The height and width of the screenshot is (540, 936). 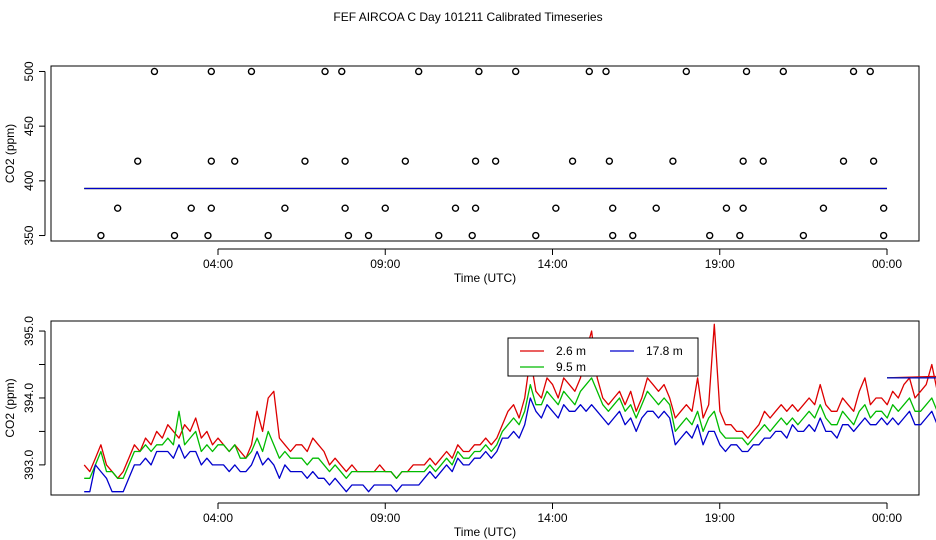 What do you see at coordinates (29, 398) in the screenshot?
I see `y-tick-label: 394.0` at bounding box center [29, 398].